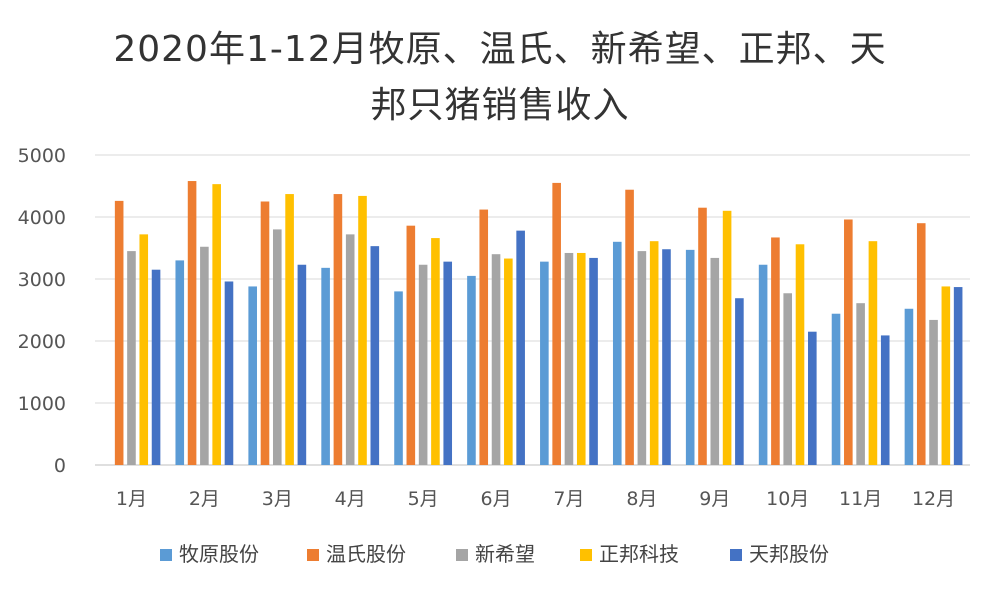 The image size is (1000, 594). I want to click on x-tick-label: 3月, so click(277, 499).